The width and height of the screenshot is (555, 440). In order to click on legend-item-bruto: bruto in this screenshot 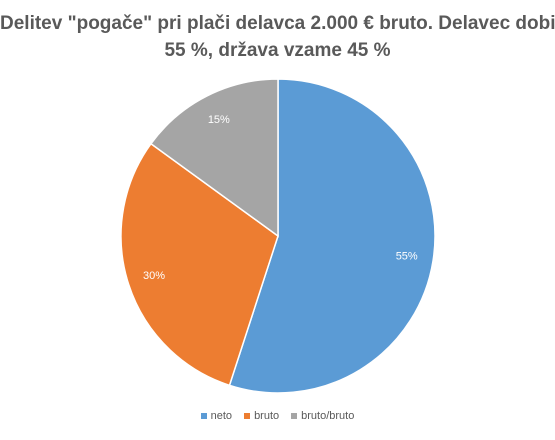, I will do `click(261, 416)`.